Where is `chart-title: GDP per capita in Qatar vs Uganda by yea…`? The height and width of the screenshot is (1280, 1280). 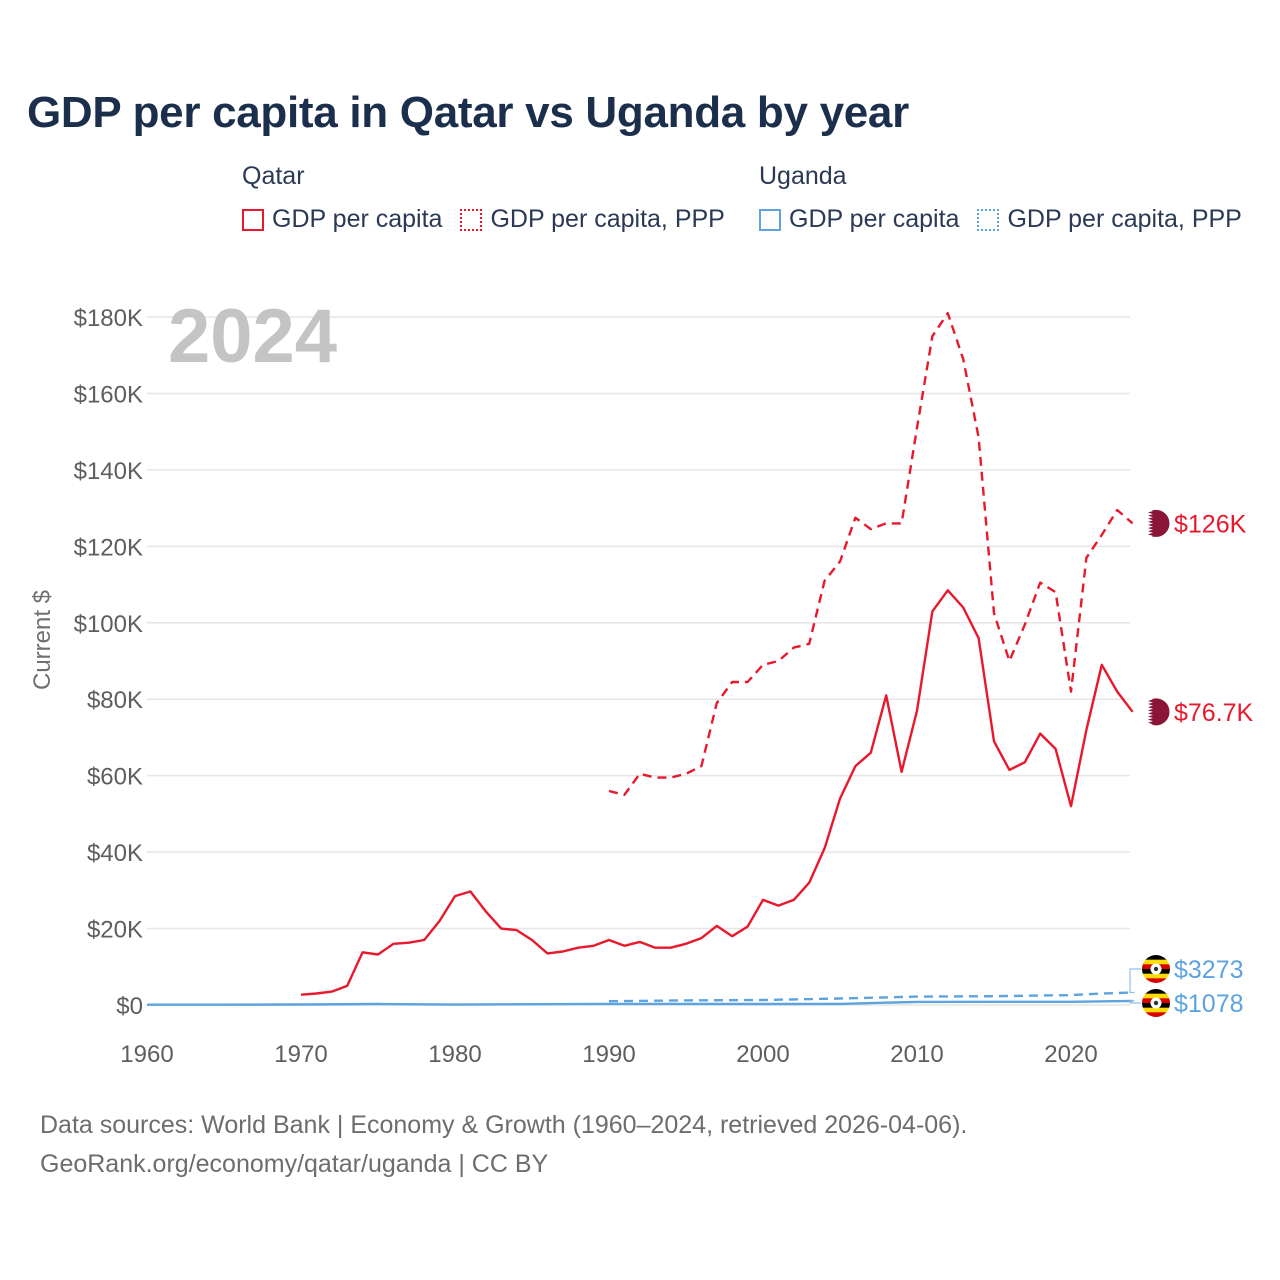 chart-title: GDP per capita in Qatar vs Uganda by yea… is located at coordinates (468, 112).